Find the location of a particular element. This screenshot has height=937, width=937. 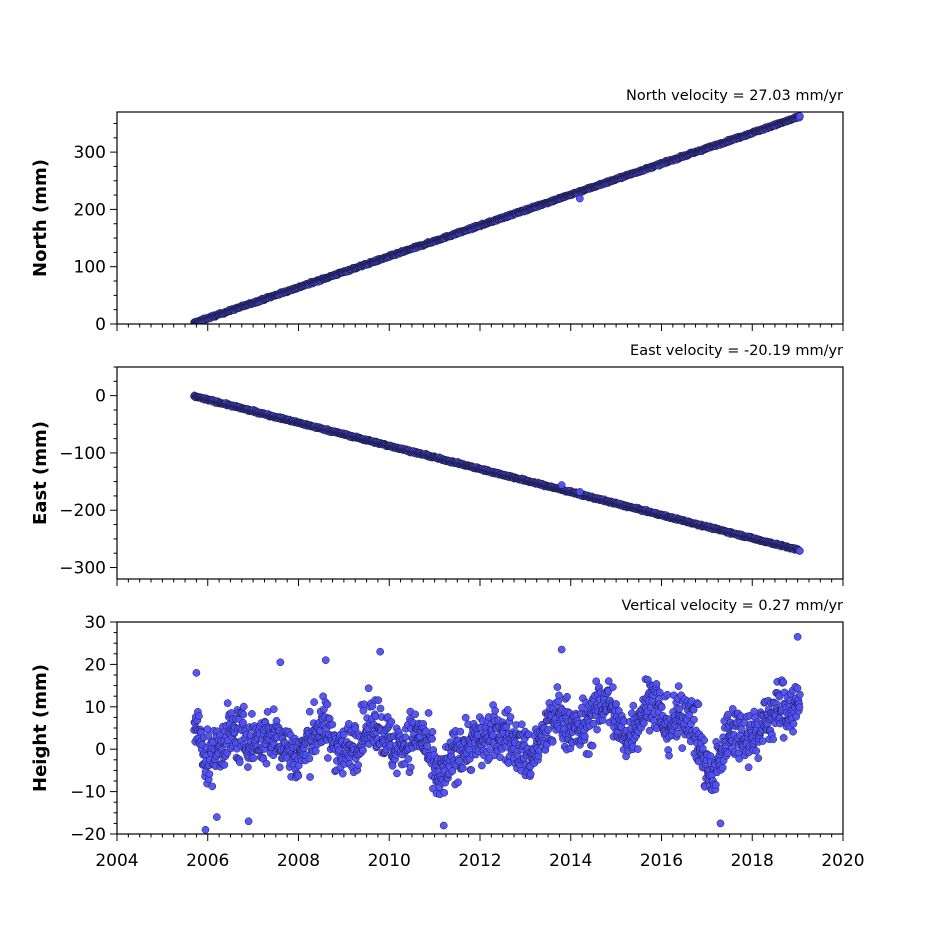

y-tick-label: 200 is located at coordinates (90, 210).